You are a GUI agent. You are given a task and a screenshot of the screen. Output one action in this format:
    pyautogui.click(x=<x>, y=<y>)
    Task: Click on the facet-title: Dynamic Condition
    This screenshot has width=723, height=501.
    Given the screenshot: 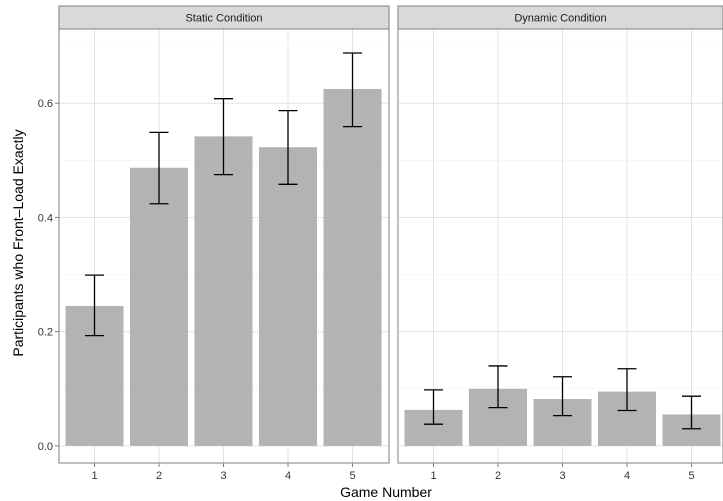 What is the action you would take?
    pyautogui.click(x=560, y=19)
    